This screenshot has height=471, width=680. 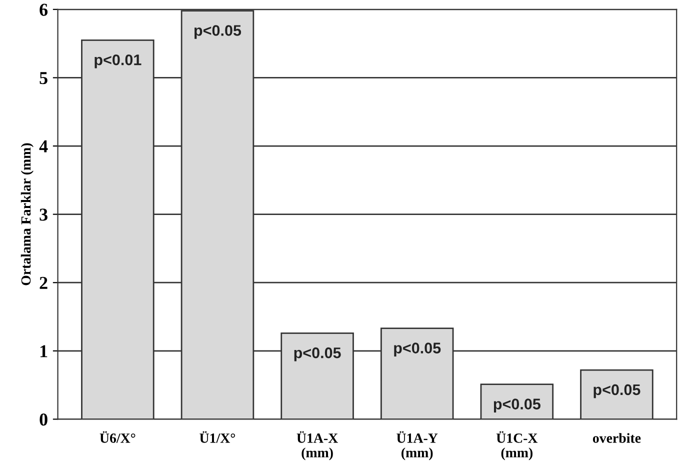 What do you see at coordinates (43, 146) in the screenshot?
I see `y-tick-label: 4` at bounding box center [43, 146].